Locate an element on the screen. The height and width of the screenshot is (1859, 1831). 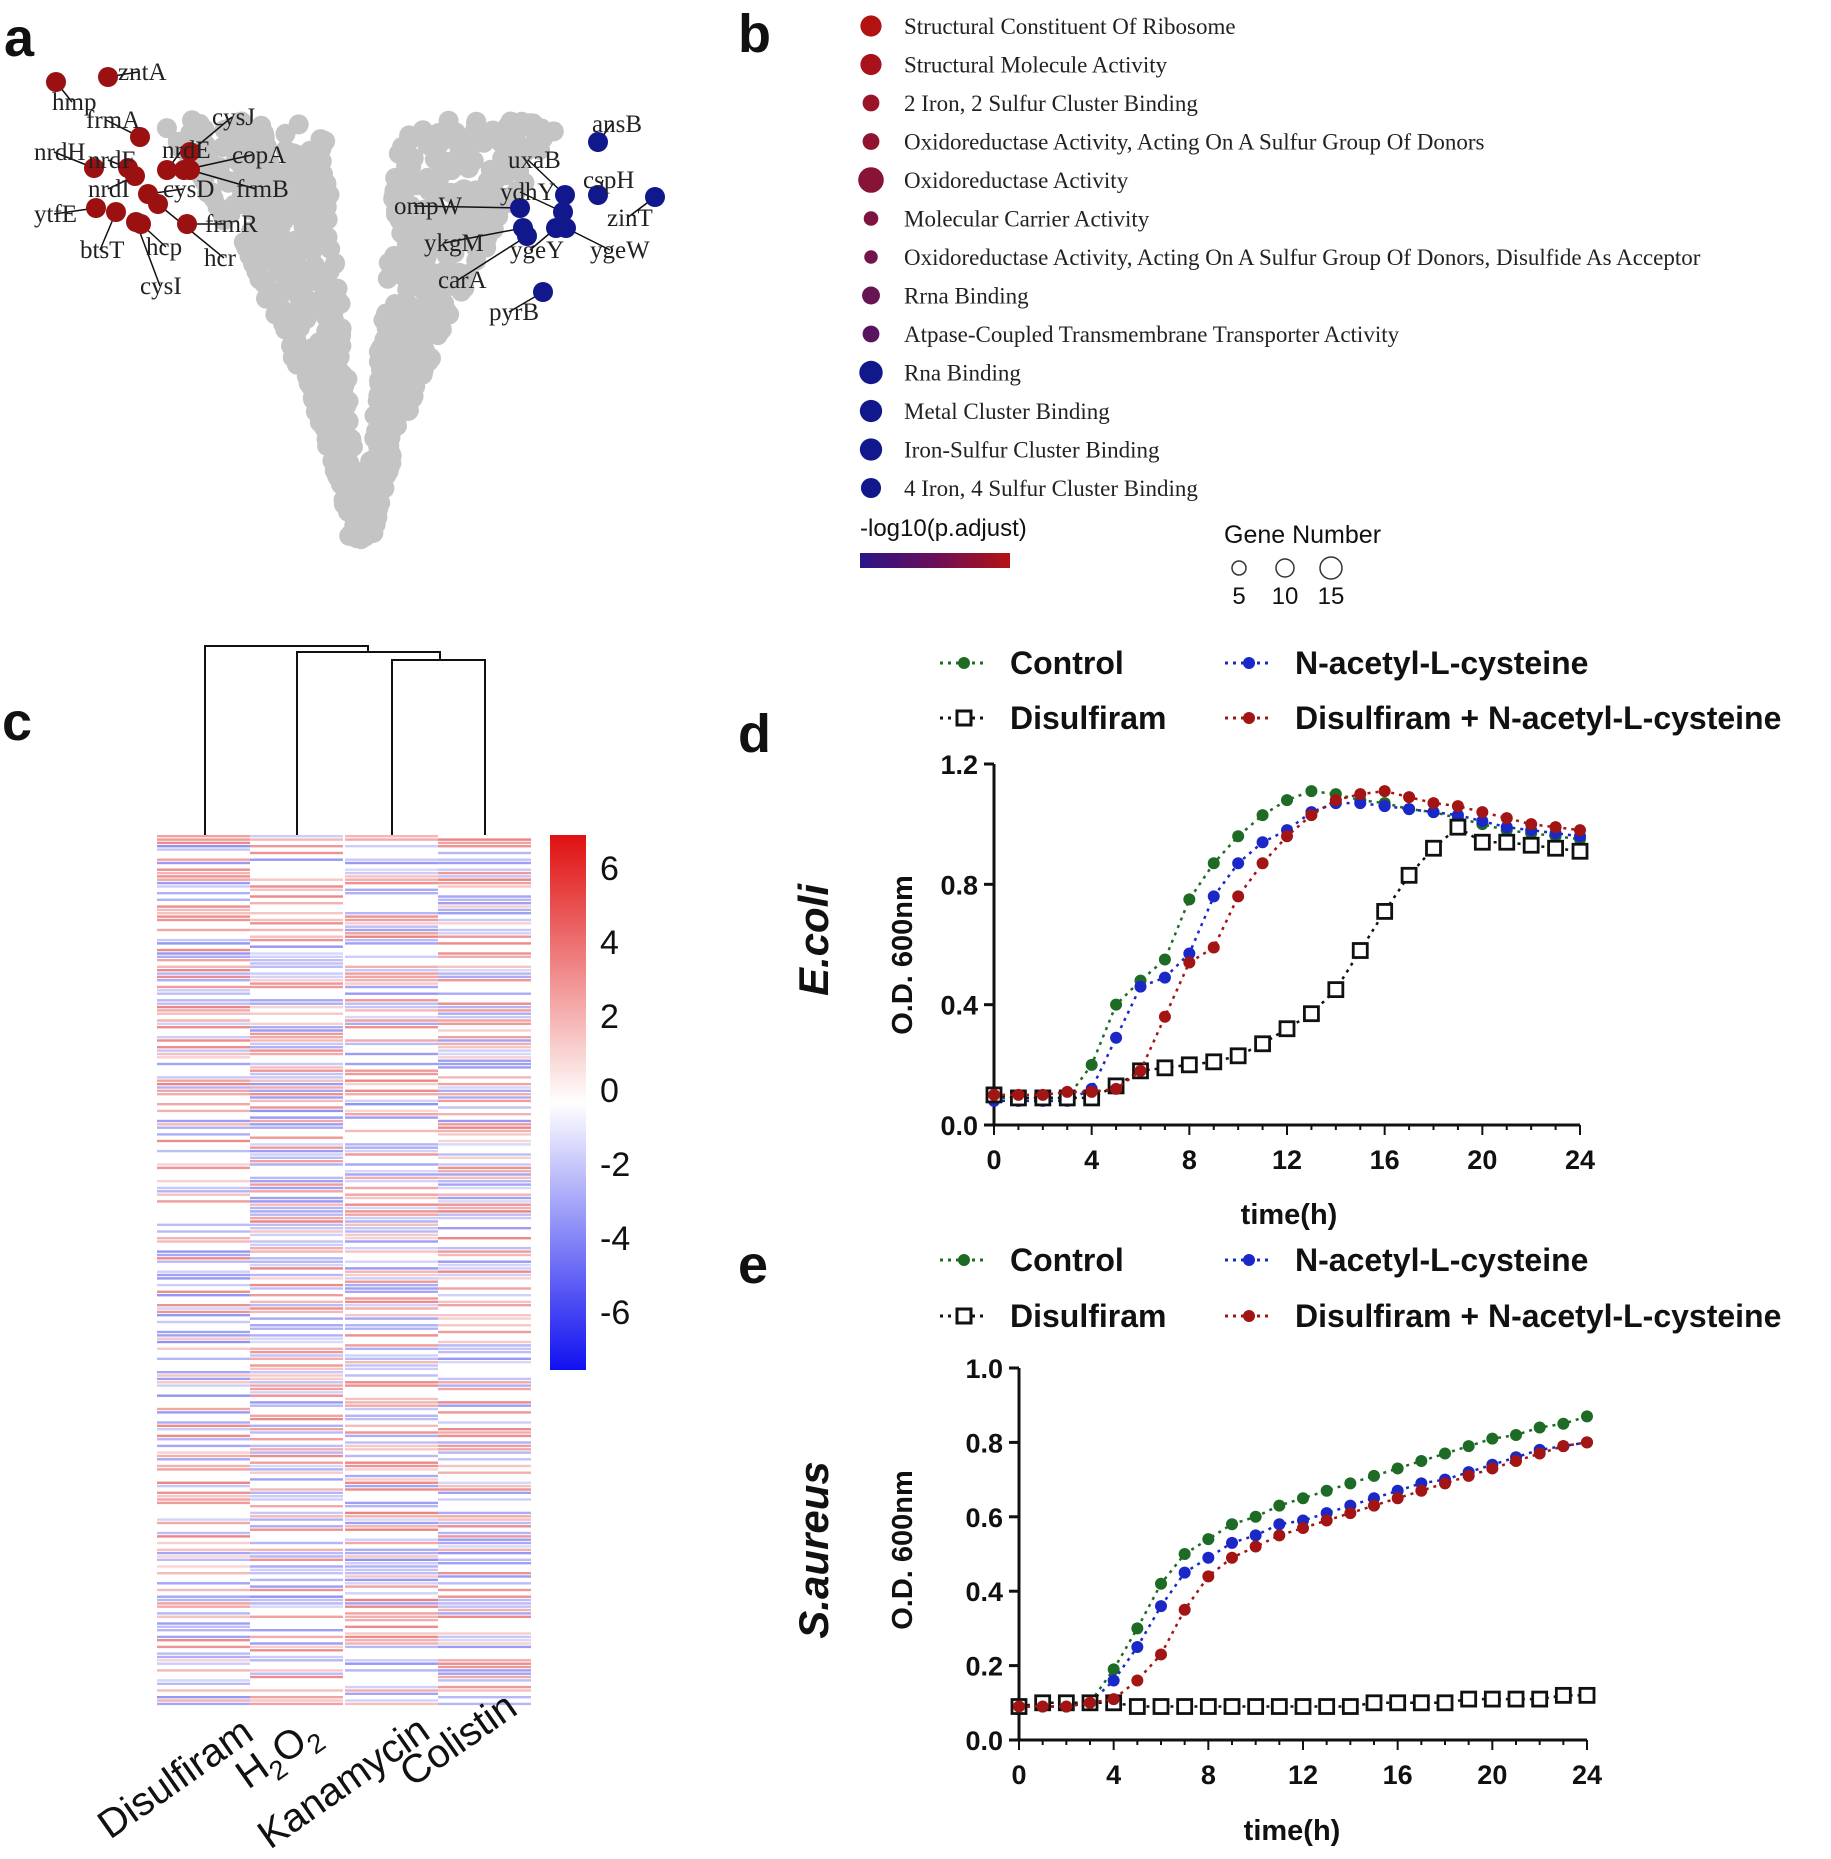
legend-label: Disulfiram is located at coordinates (1088, 1316).